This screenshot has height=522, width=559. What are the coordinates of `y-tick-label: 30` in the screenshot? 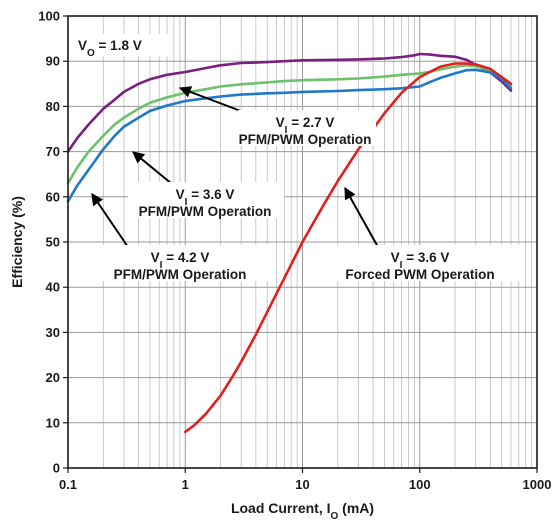 It's located at (53, 332).